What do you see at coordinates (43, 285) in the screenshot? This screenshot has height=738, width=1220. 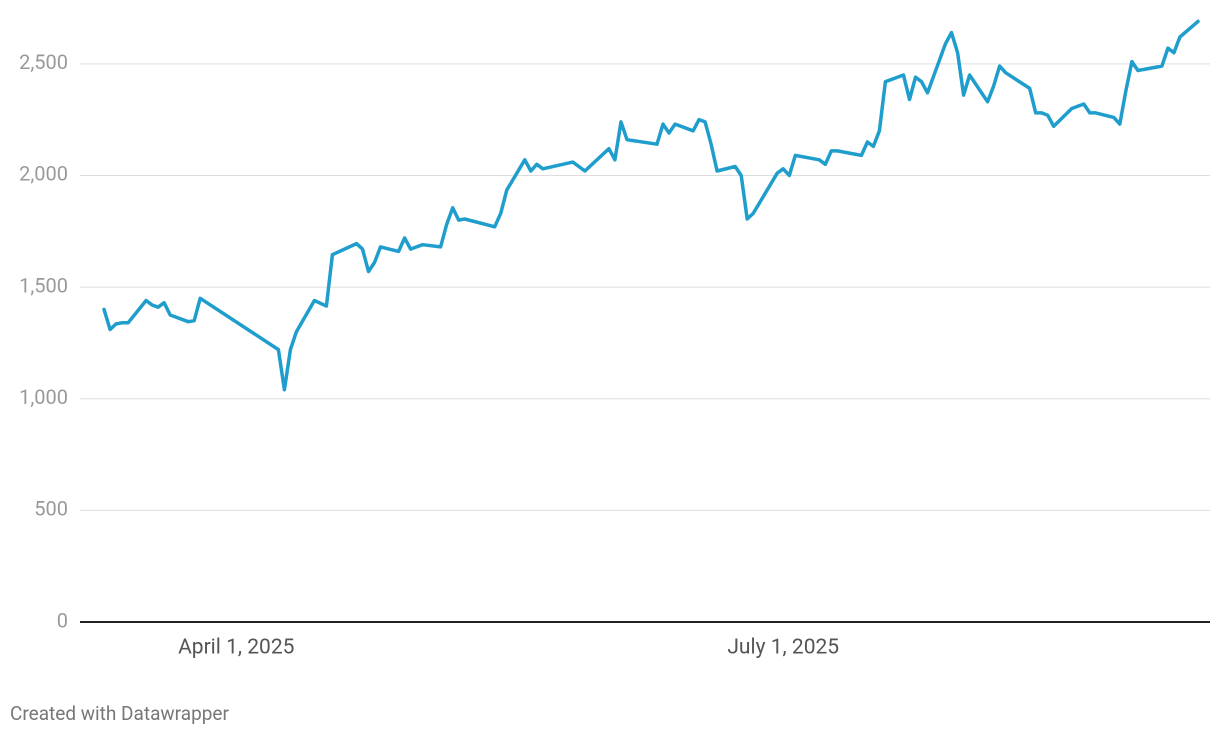 I see `y-tick-label: 1,500` at bounding box center [43, 285].